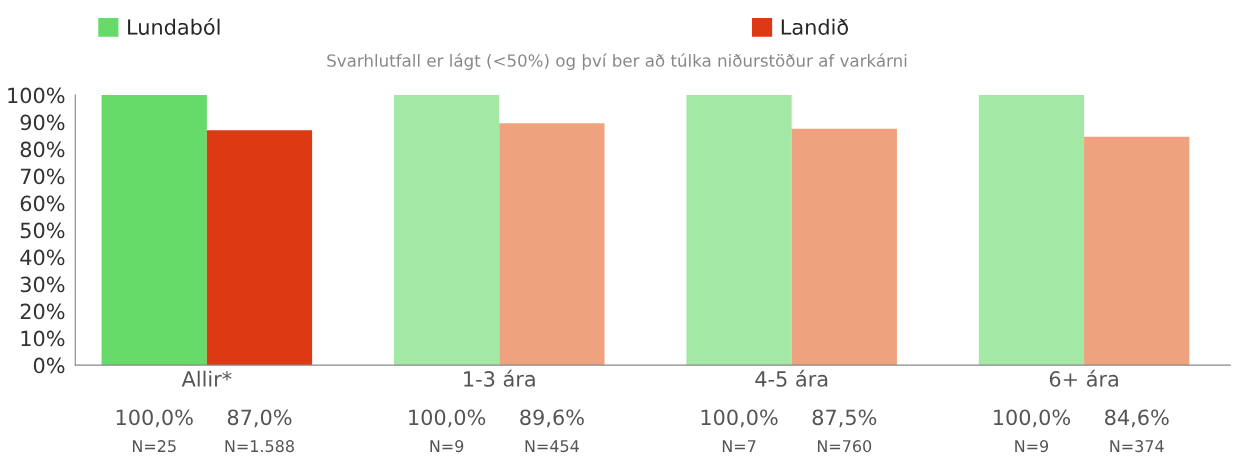  I want to click on text: N=760, so click(844, 446).